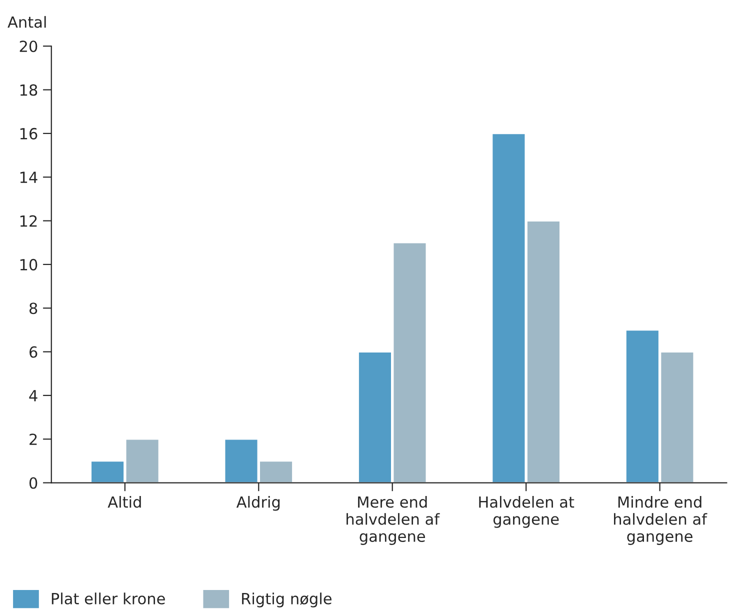  What do you see at coordinates (287, 600) in the screenshot?
I see `legend-label: Rigtig nøgle` at bounding box center [287, 600].